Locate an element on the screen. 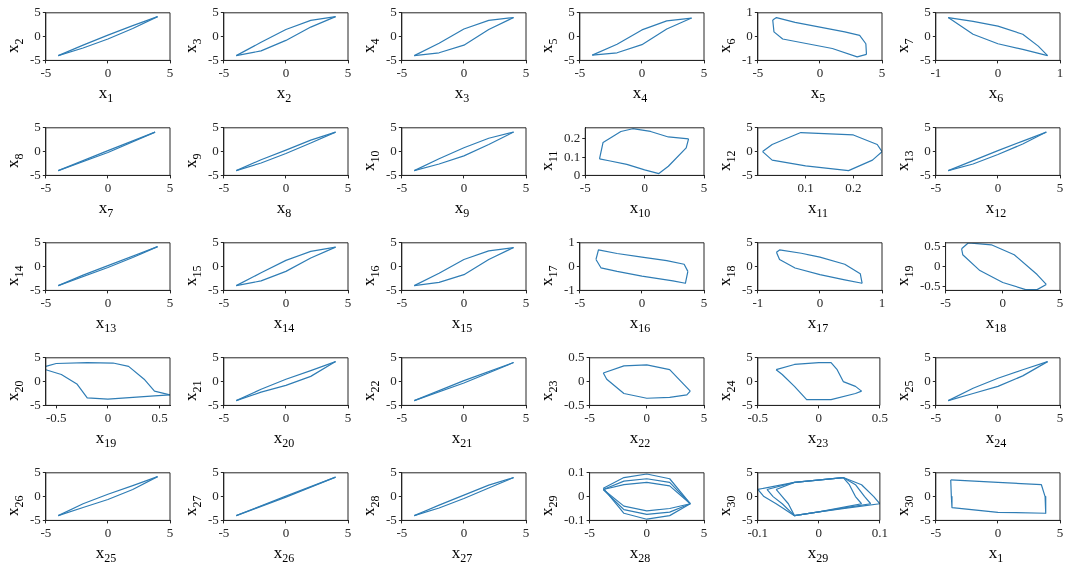 The height and width of the screenshot is (579, 1084). x-axis-title: x$_{19}$ is located at coordinates (106, 440).